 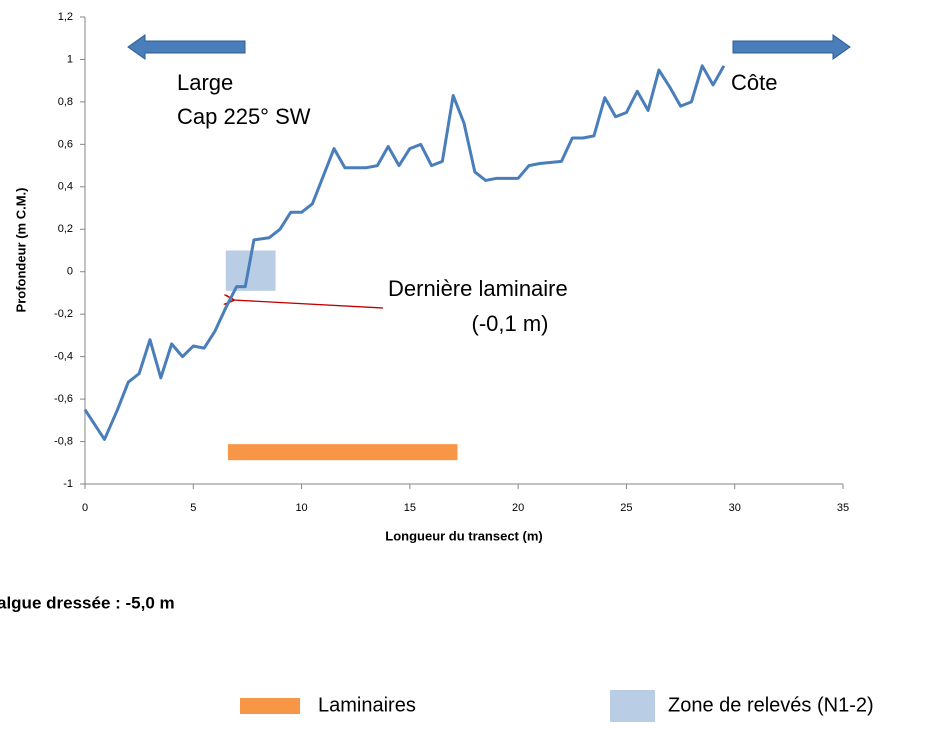 I want to click on legend-label: Laminaires, so click(x=367, y=705).